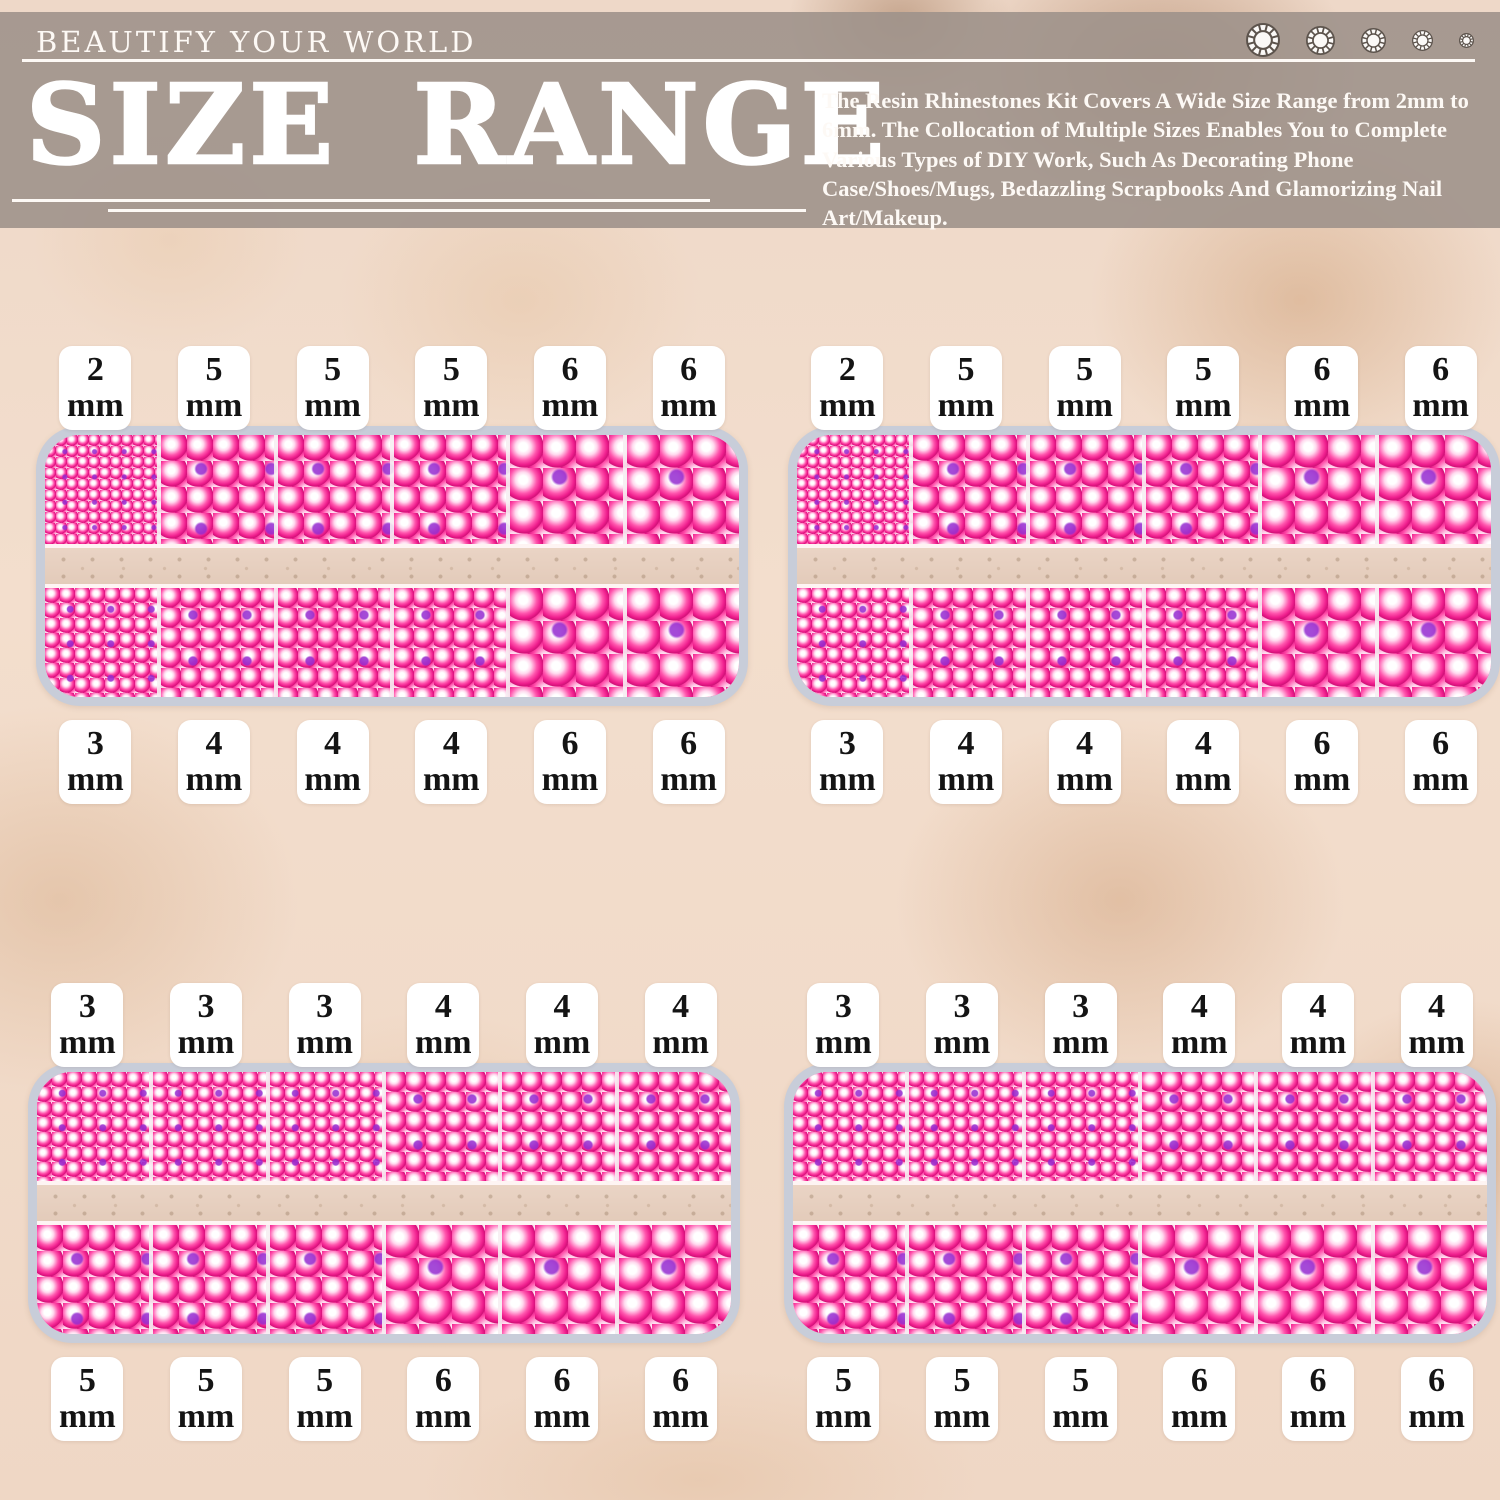  Describe the element at coordinates (1320, 40) in the screenshot. I see `rhinestone-icon` at that location.